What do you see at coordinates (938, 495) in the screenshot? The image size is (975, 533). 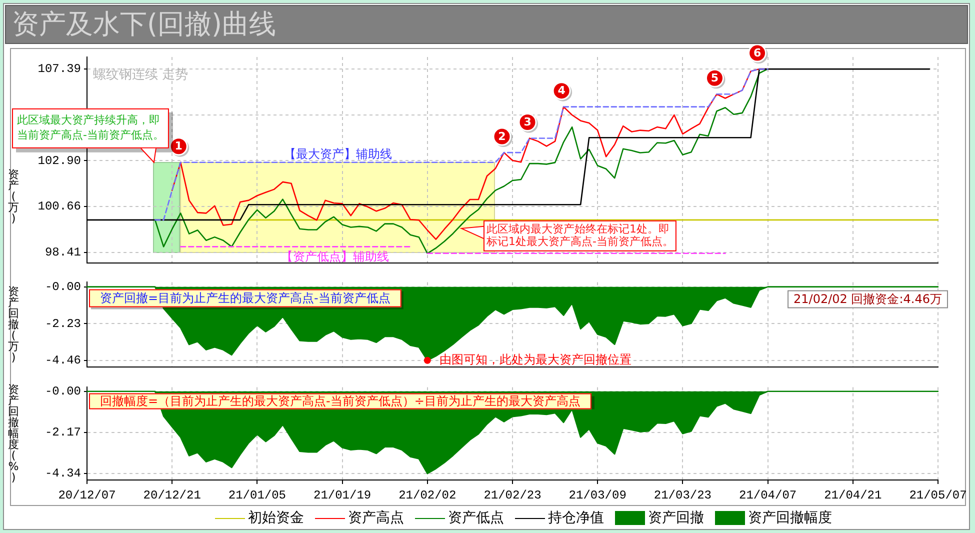 I see `x-tick-label: 21/05/07` at bounding box center [938, 495].